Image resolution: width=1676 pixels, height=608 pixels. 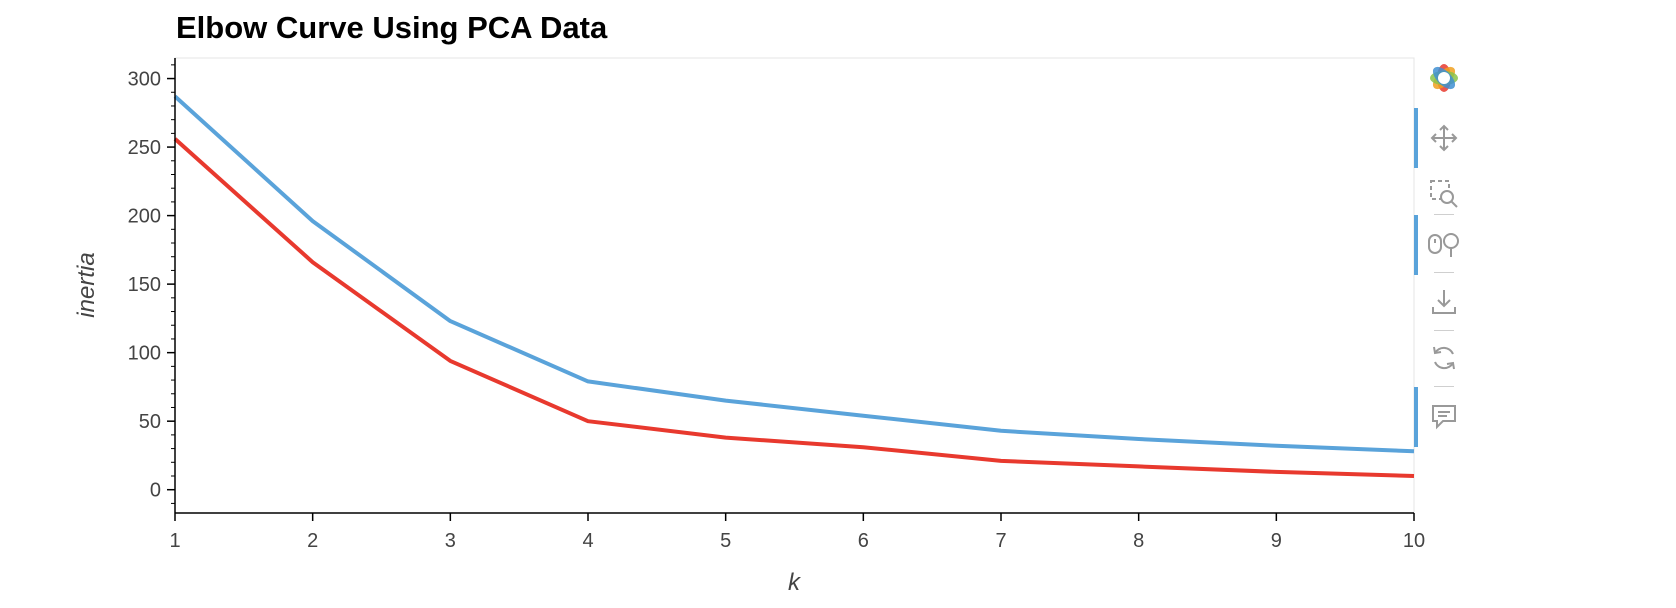 I want to click on x-tick-label: 10, so click(x=1414, y=541).